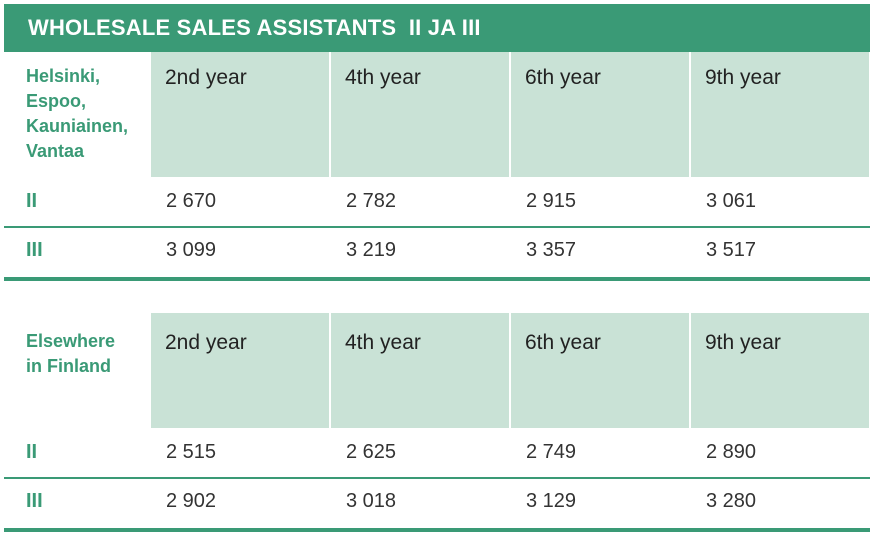  Describe the element at coordinates (77, 113) in the screenshot. I see `region-label: Helsinki, Espoo, Kauniainen, Vantaa` at that location.